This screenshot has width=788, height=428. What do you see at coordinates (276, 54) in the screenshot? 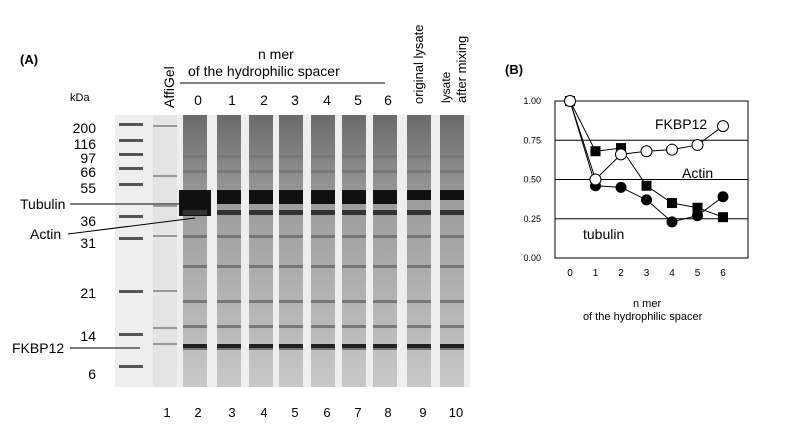
I see `nmer-header-line1: n mer` at bounding box center [276, 54].